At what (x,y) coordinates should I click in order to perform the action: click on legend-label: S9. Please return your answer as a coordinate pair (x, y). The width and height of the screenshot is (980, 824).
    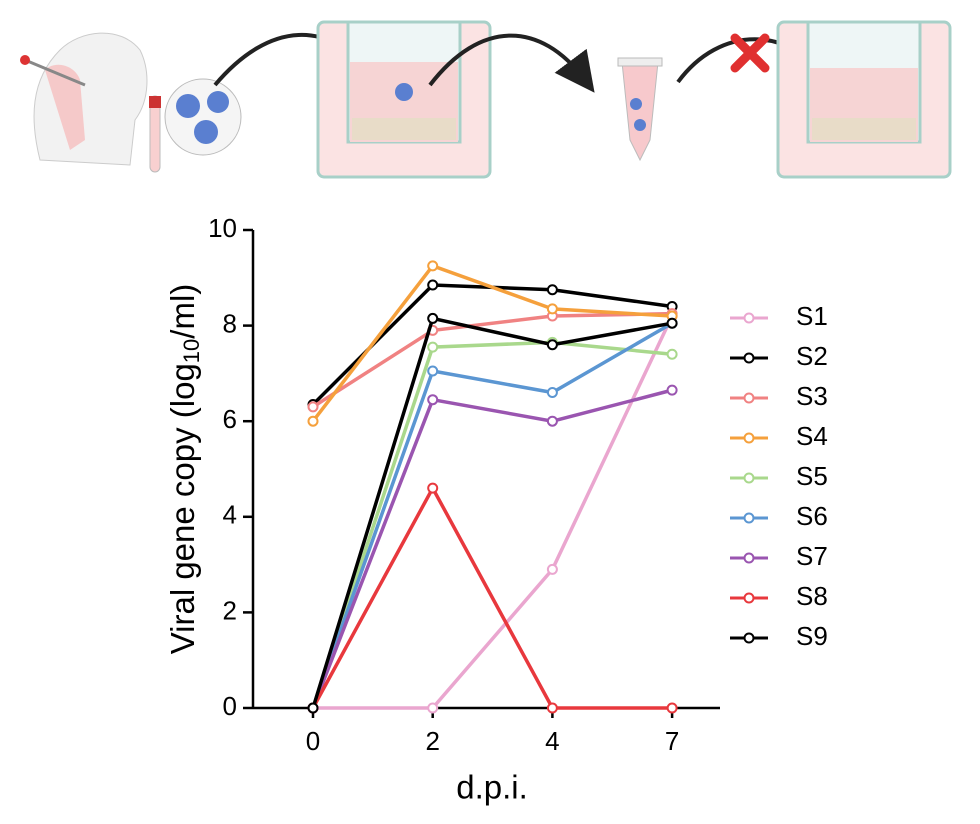
    Looking at the image, I should click on (812, 636).